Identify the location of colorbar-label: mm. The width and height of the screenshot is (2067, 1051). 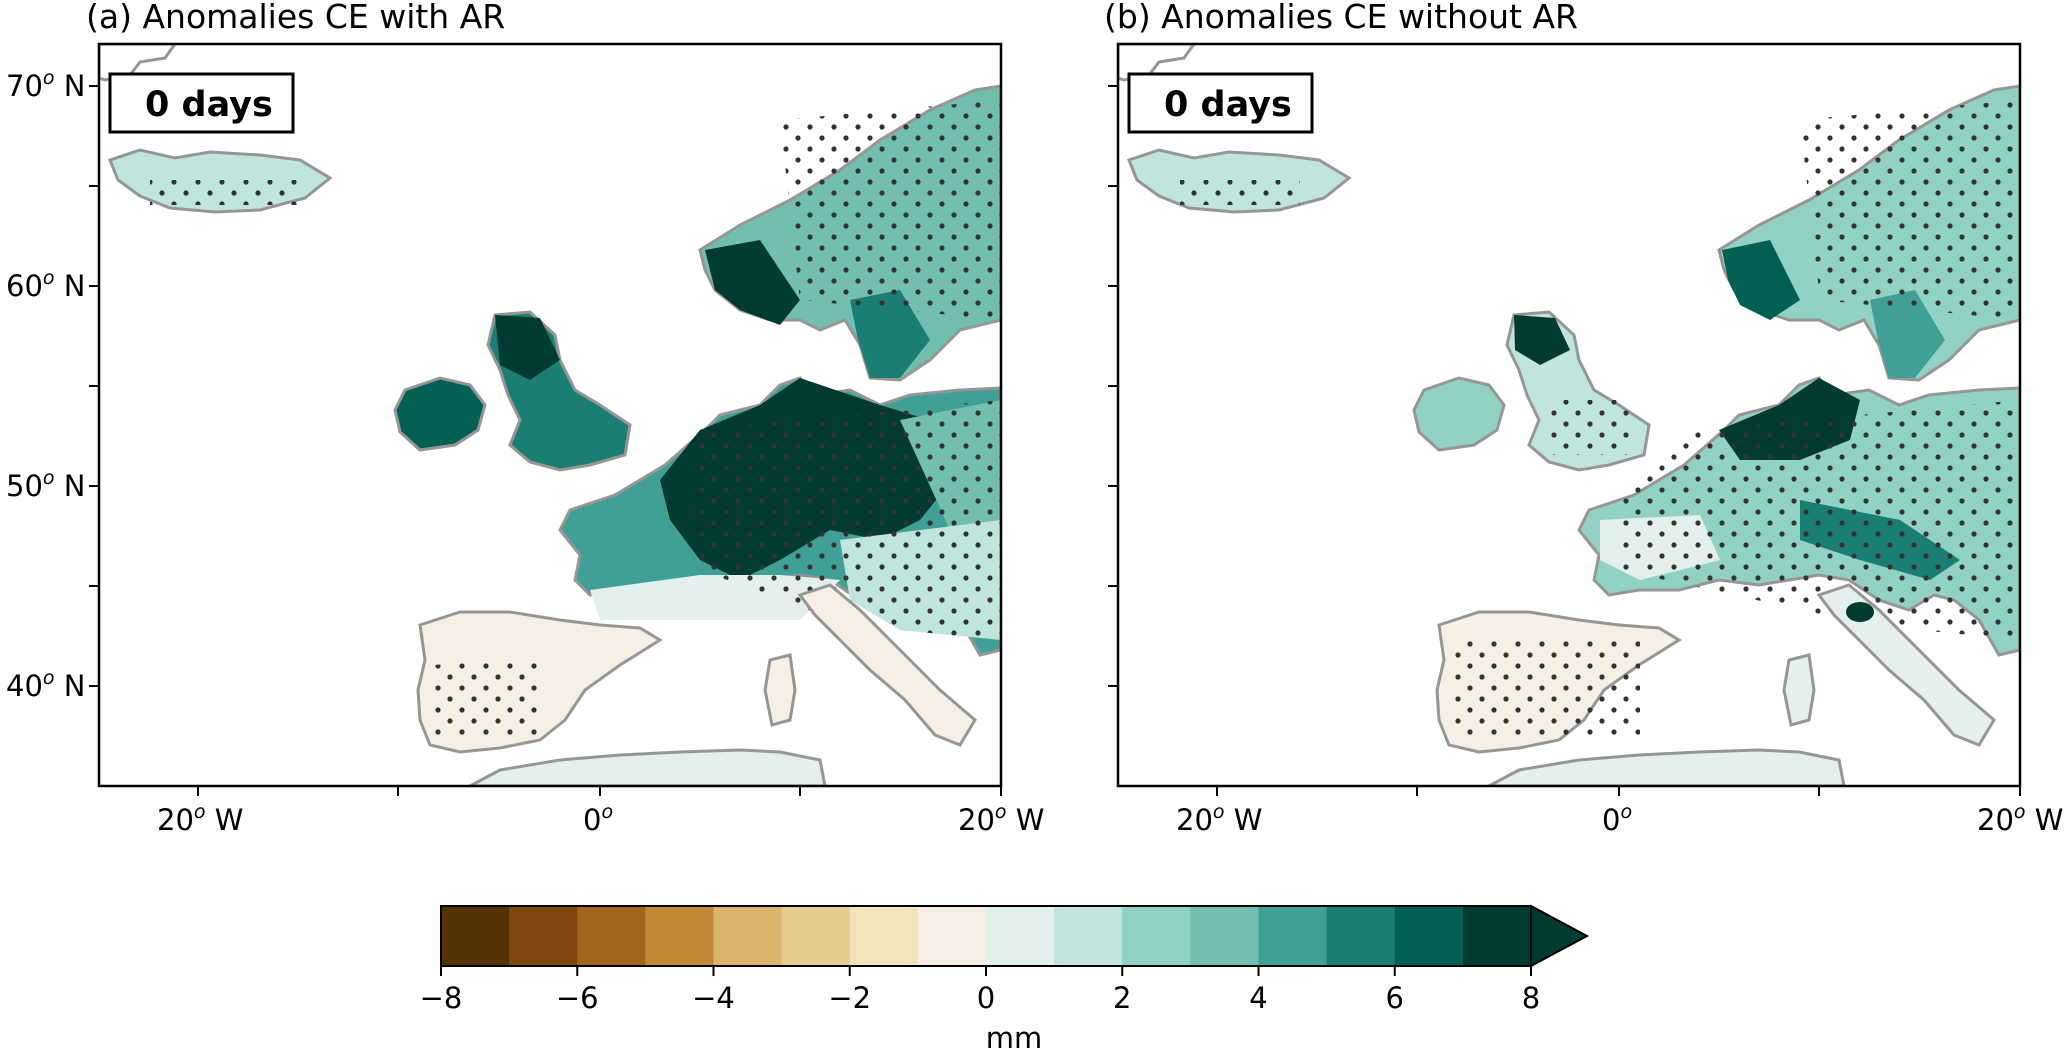
(1014, 1036).